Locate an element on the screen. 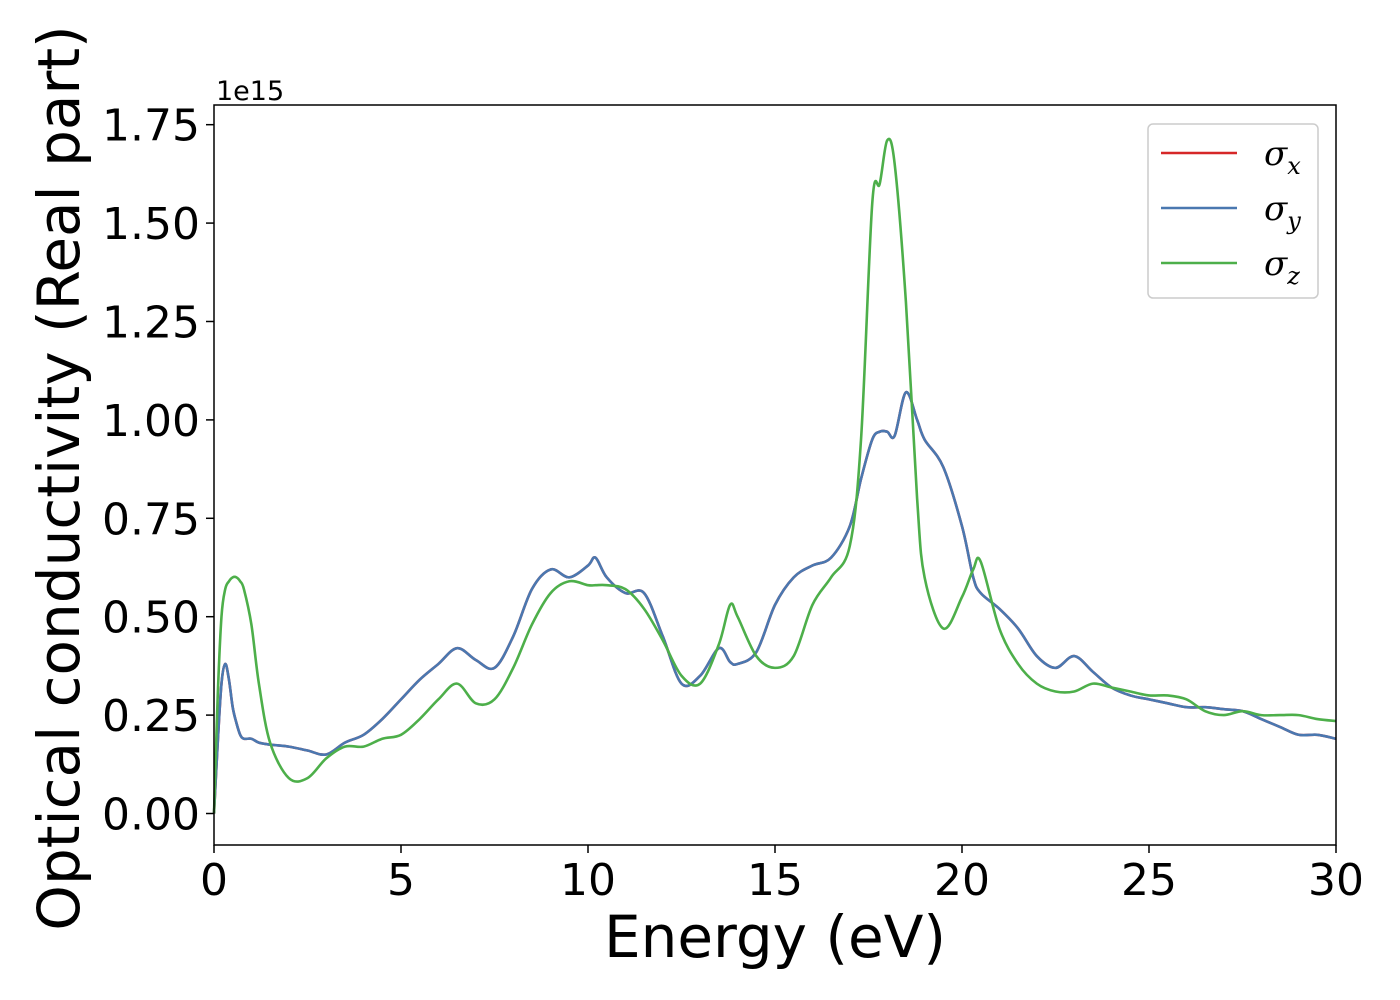  x-tick-label: 25 is located at coordinates (1149, 880).